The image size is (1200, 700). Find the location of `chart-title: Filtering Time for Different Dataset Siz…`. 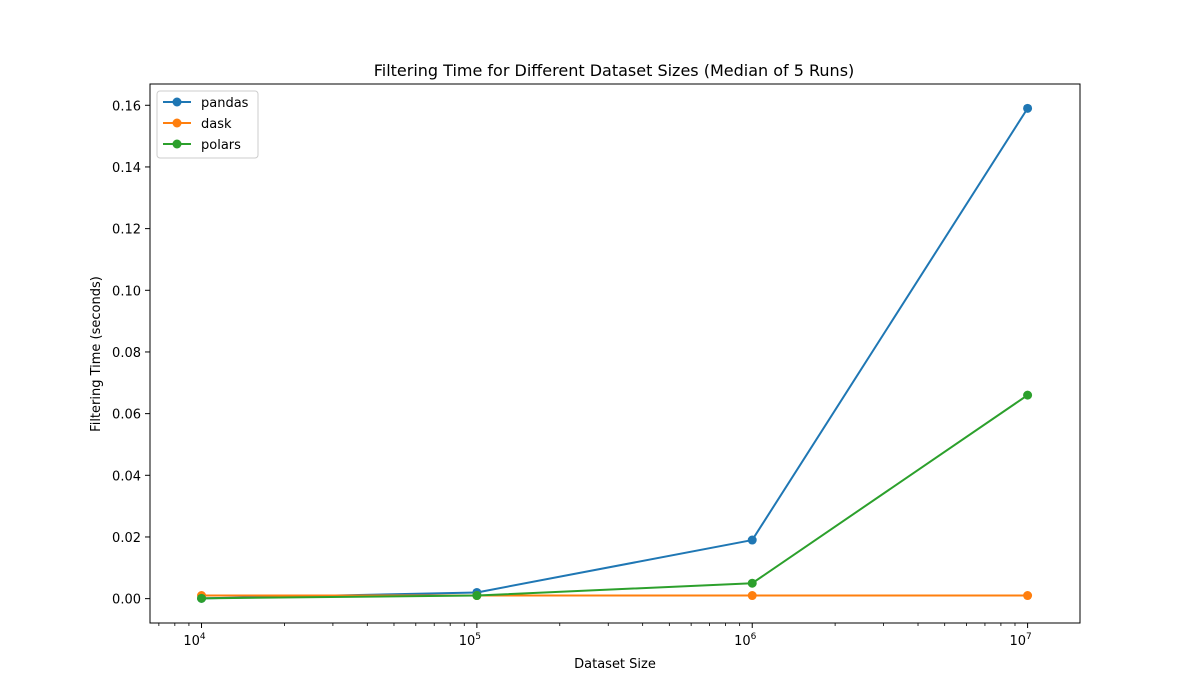

chart-title: Filtering Time for Different Dataset Siz… is located at coordinates (614, 70).